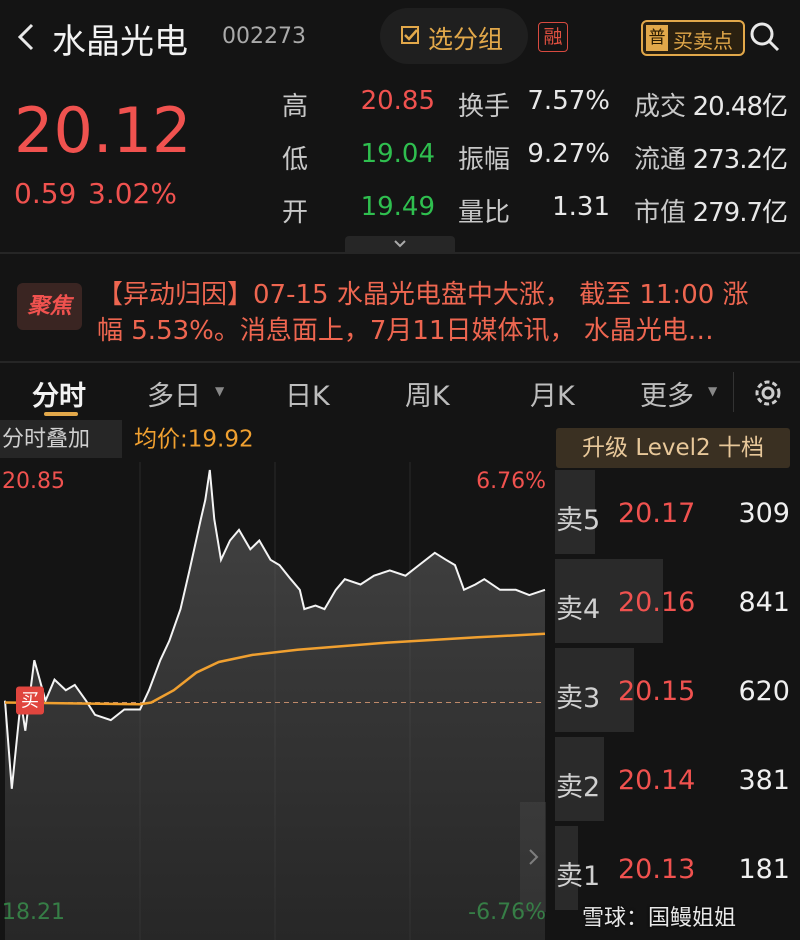 The width and height of the screenshot is (800, 940). I want to click on margin-badge: 融, so click(553, 37).